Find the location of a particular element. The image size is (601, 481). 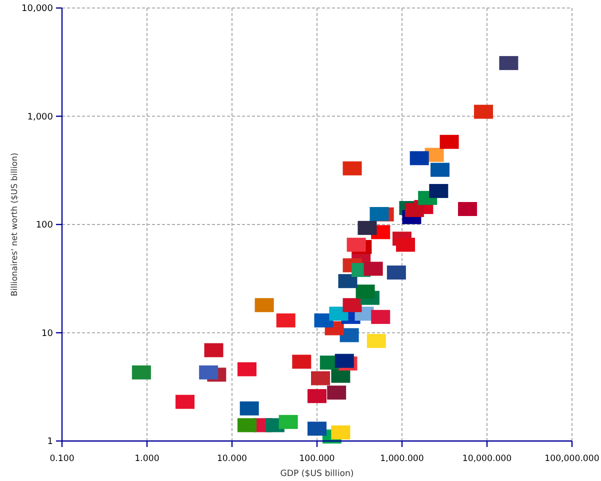

x-axis-title: GDP ($US billion) is located at coordinates (317, 474).